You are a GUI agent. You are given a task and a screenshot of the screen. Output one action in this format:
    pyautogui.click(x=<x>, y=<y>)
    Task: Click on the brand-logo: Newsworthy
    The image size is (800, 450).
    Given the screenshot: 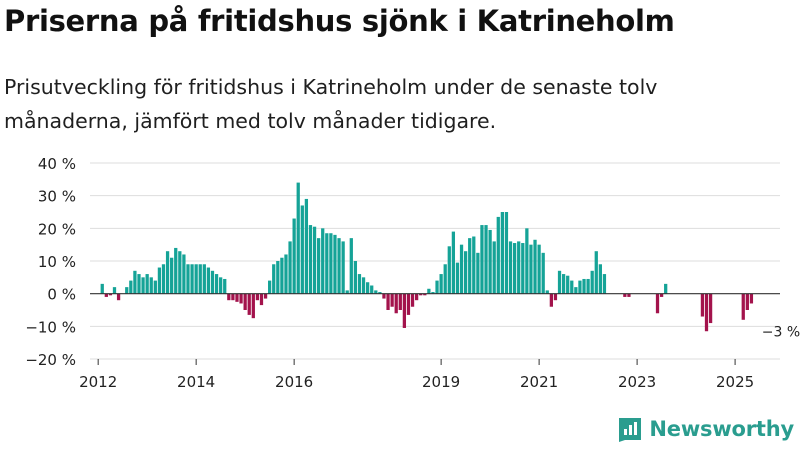 What is the action you would take?
    pyautogui.click(x=705, y=429)
    